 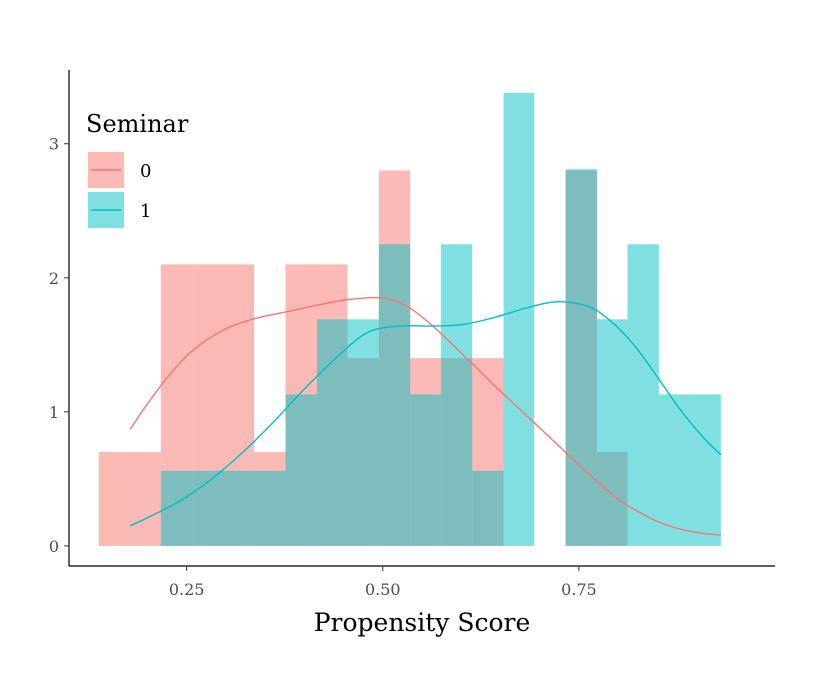 What do you see at coordinates (145, 211) in the screenshot?
I see `legend-label: 1` at bounding box center [145, 211].